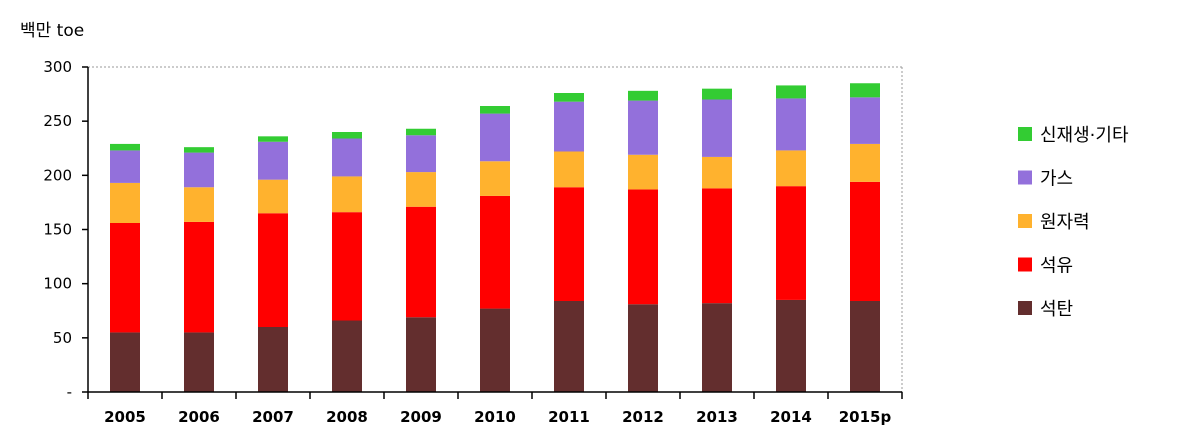  What do you see at coordinates (1056, 309) in the screenshot?
I see `legend-label: 석탄` at bounding box center [1056, 309].